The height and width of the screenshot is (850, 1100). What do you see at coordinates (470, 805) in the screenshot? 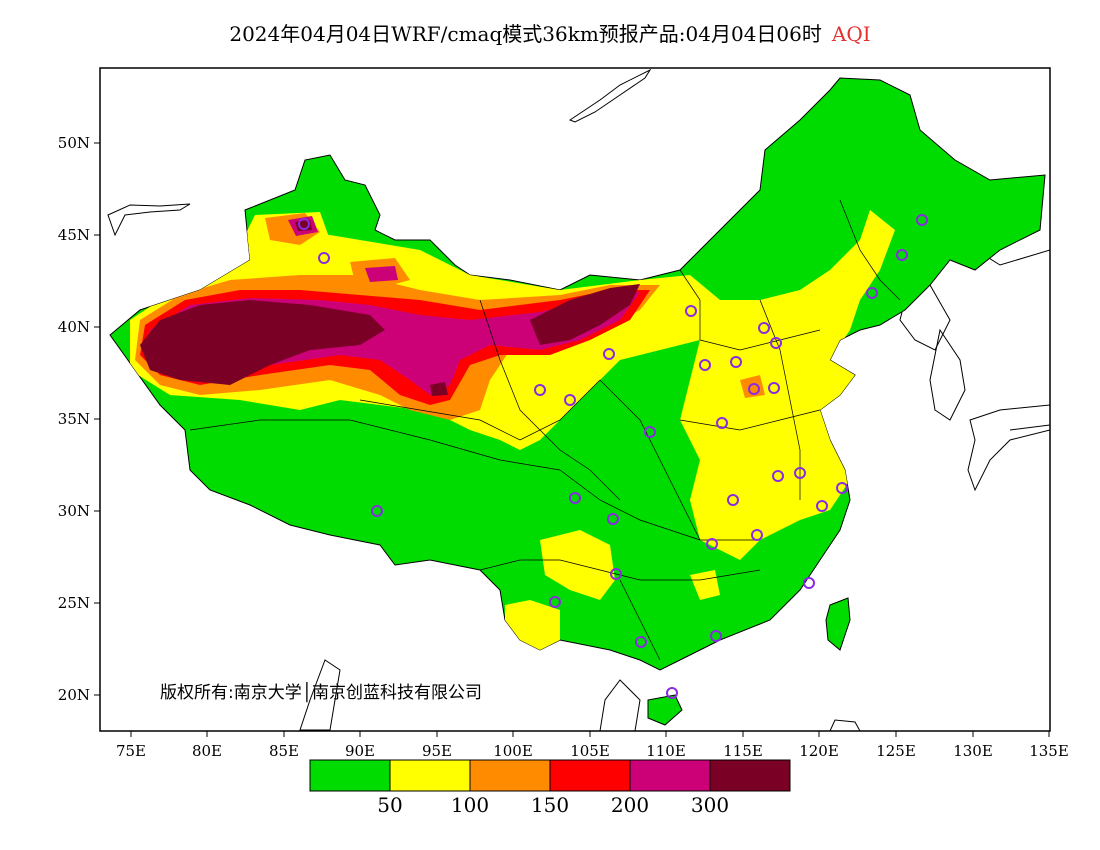
I see `legend-label: 100` at bounding box center [470, 805].